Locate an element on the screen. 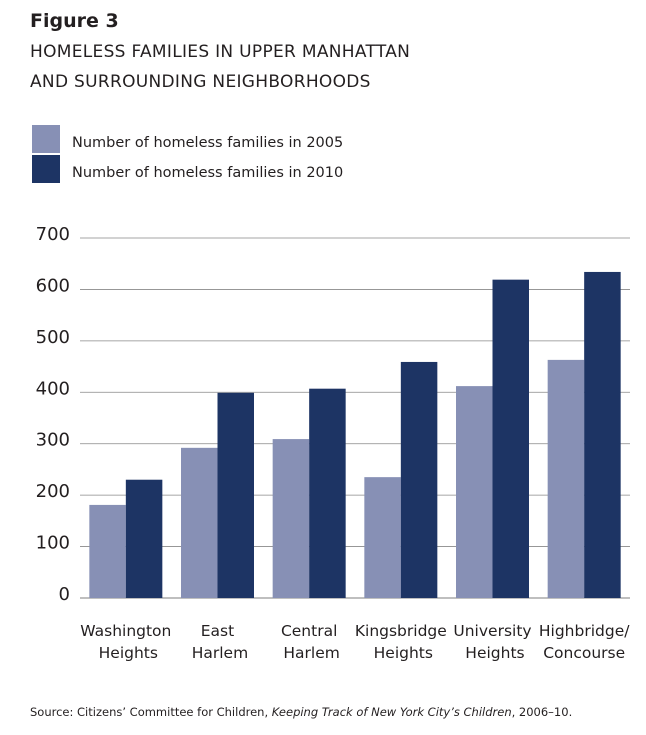  x-tick-label: Central Harlem is located at coordinates (308, 642).